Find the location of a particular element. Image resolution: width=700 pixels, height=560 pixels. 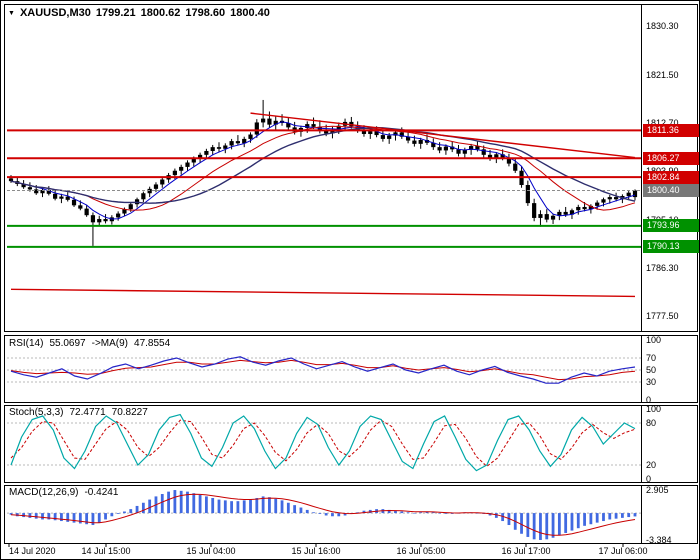

rsi-level-label: 100 is located at coordinates (654, 340).